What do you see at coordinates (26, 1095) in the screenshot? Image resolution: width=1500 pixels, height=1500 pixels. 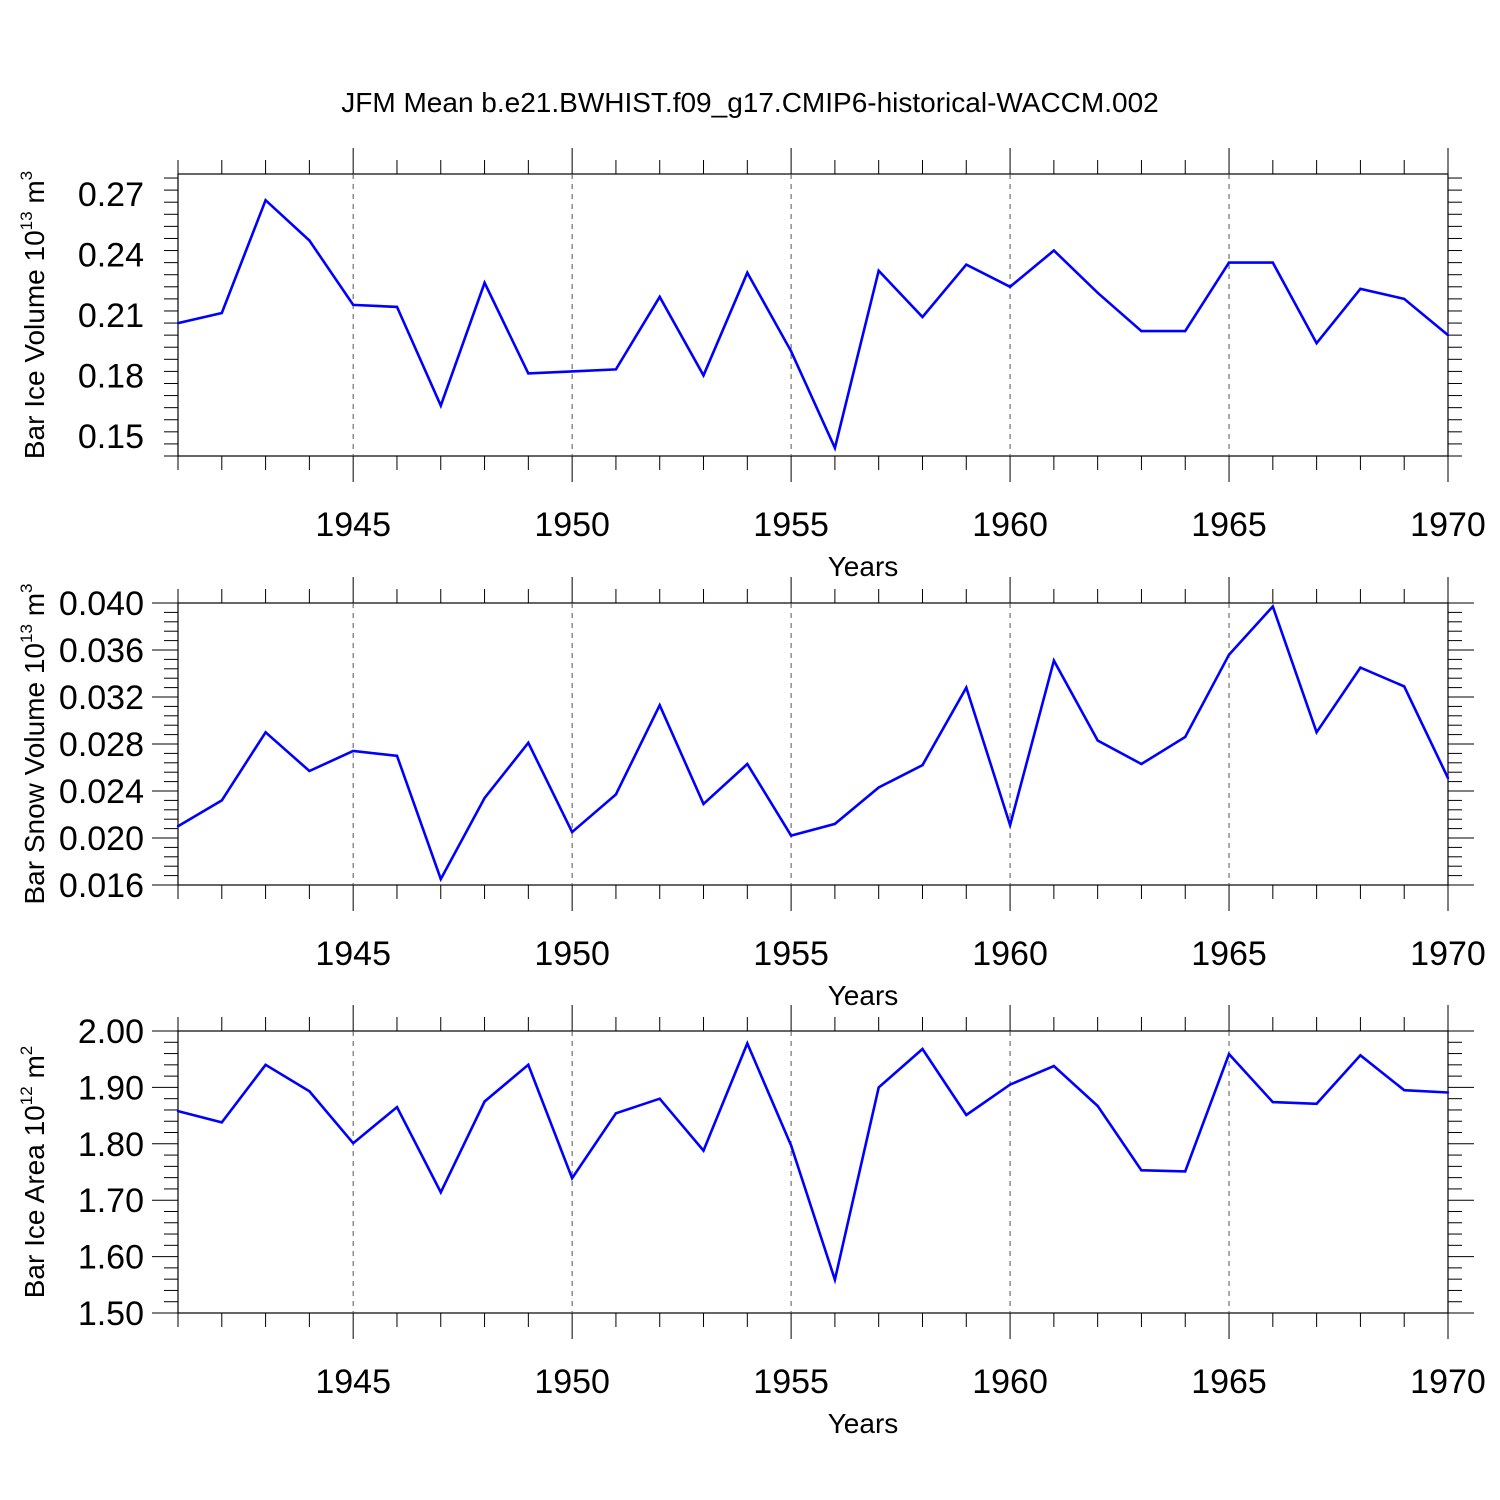 I see `y-axis-label-superscript: 12` at bounding box center [26, 1095].